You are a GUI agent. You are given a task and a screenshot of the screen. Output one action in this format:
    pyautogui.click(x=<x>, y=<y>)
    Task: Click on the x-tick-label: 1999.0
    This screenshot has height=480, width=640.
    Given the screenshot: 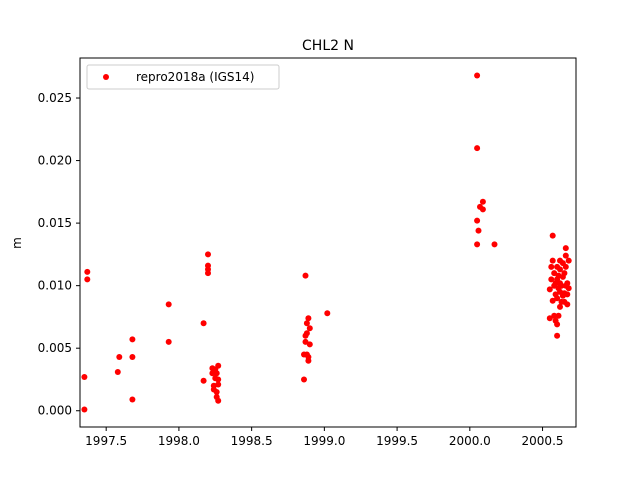 What is the action you would take?
    pyautogui.click(x=324, y=441)
    